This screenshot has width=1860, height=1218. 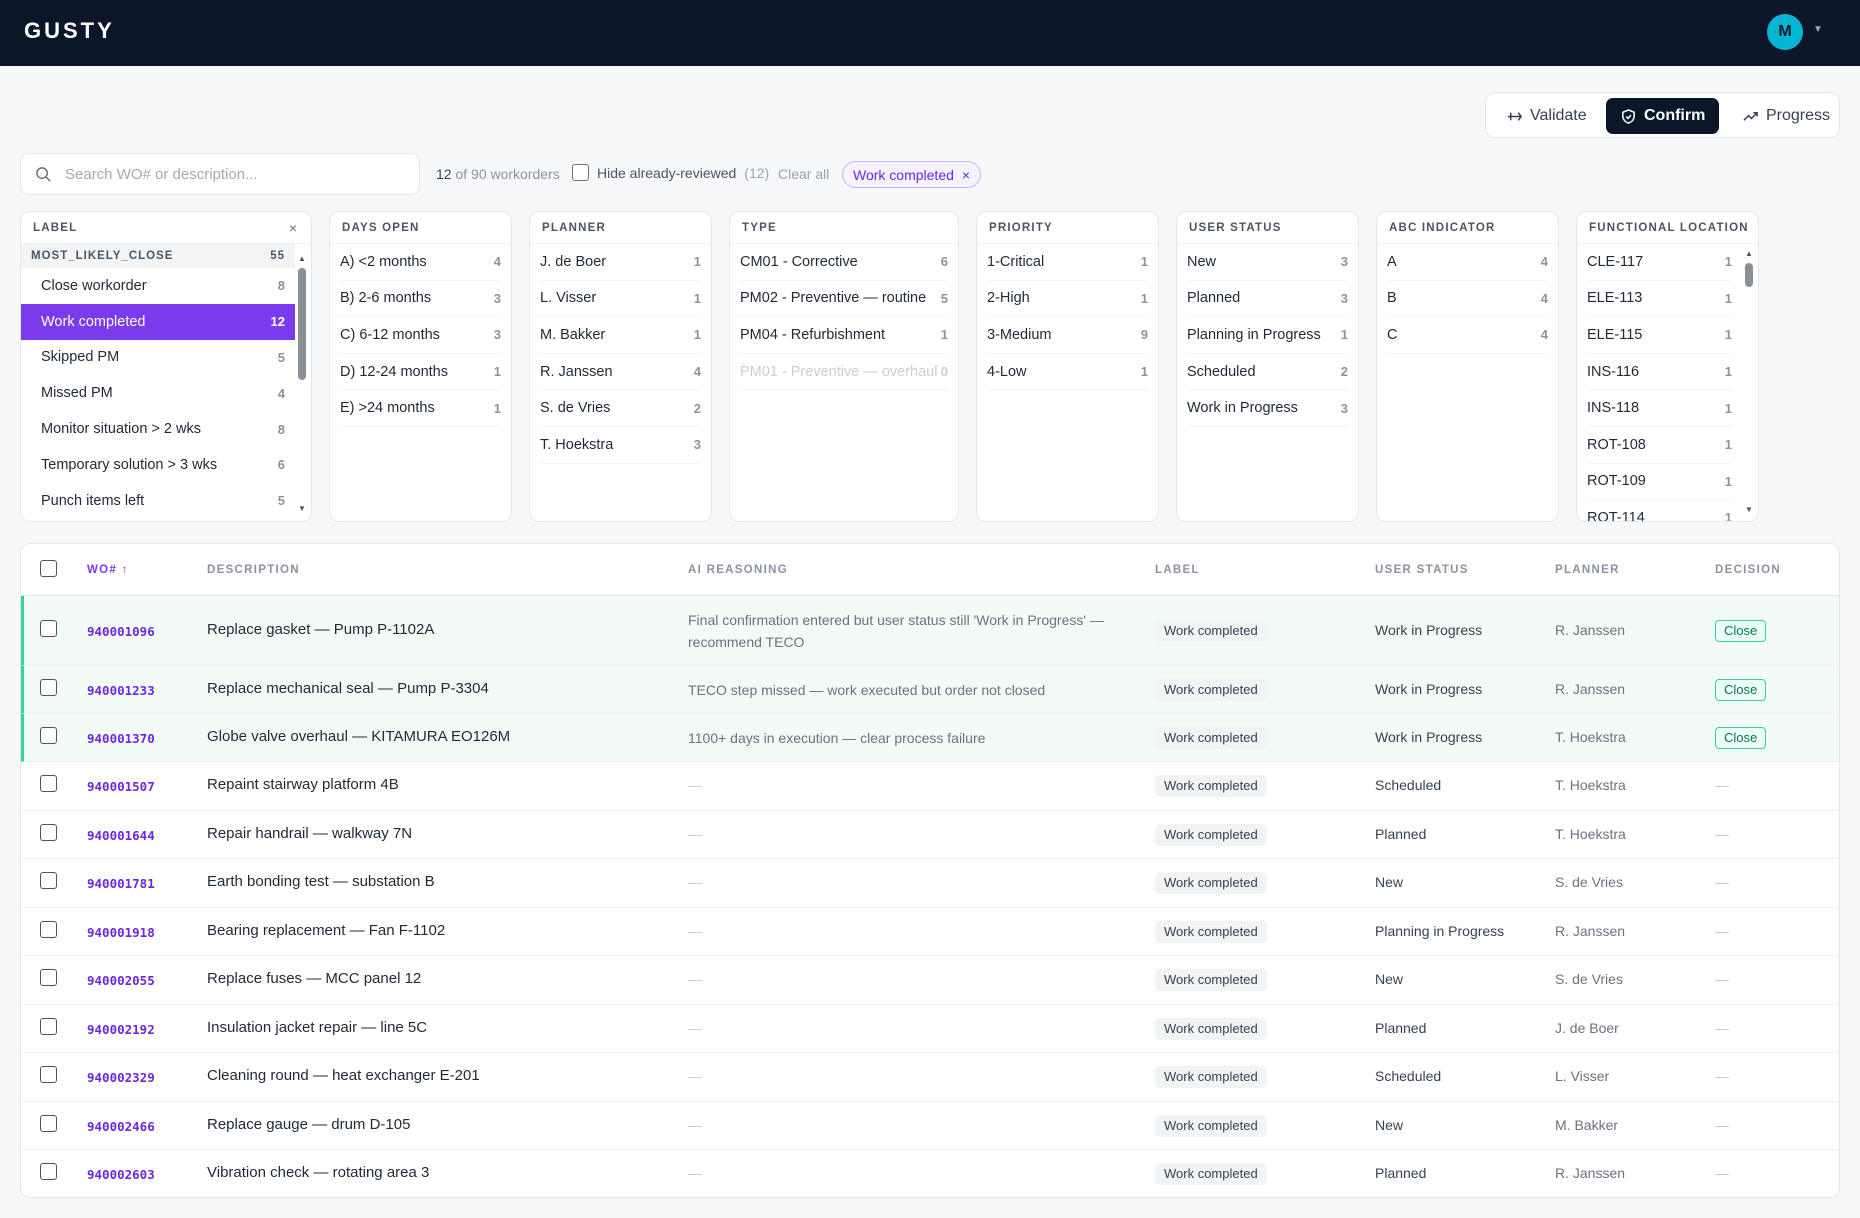 I want to click on search-input, so click(x=235, y=174).